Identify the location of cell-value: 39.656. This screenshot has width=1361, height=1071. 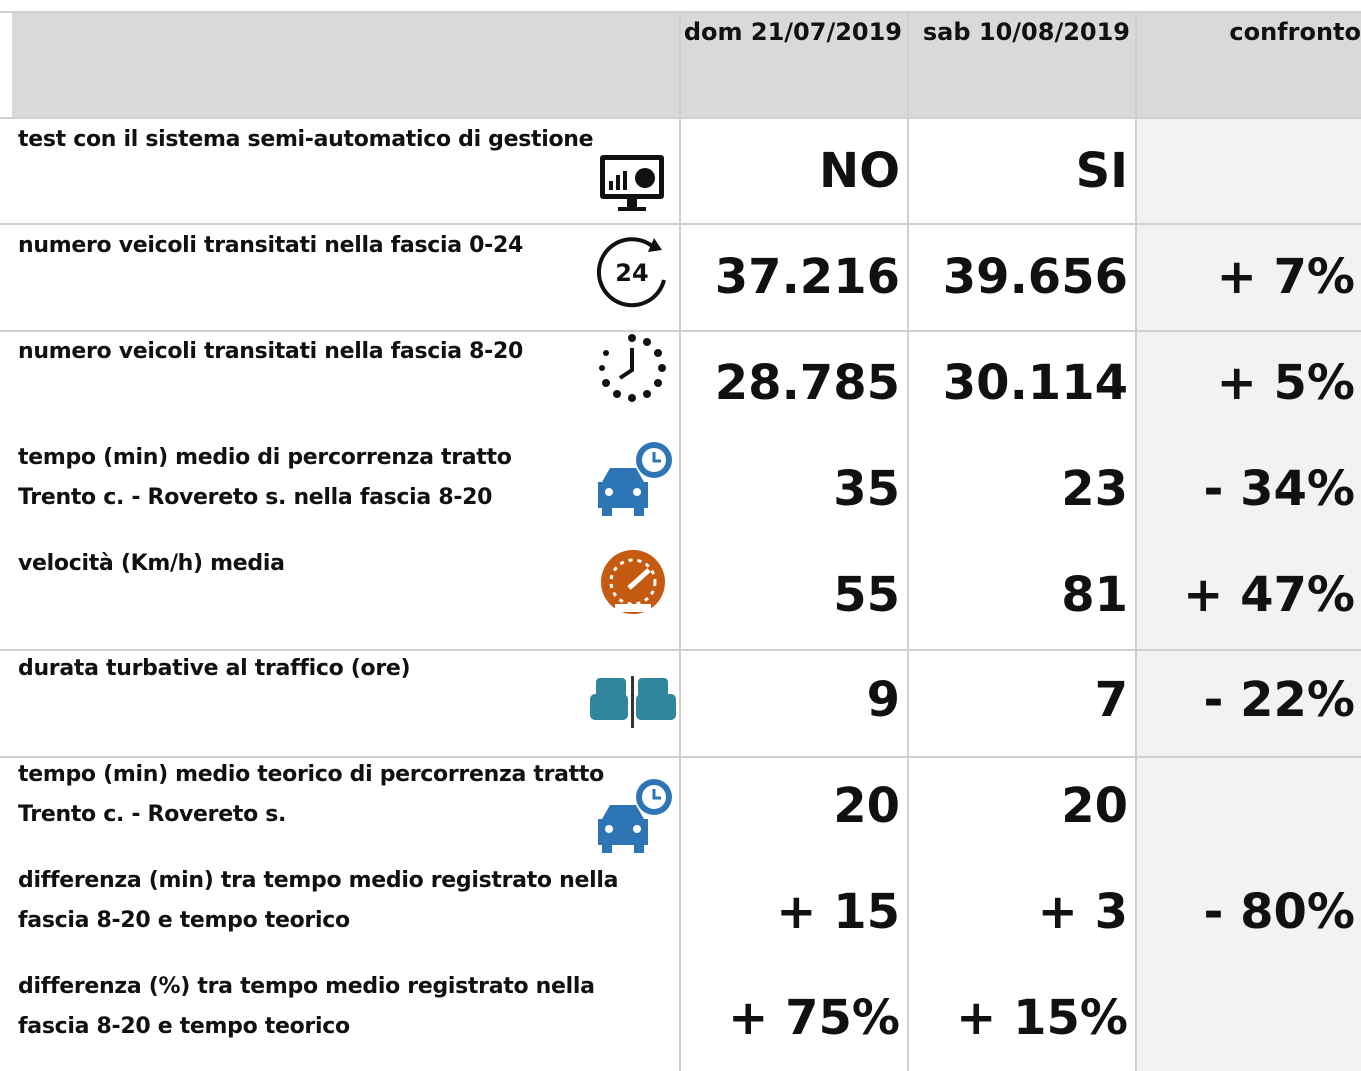
(1035, 276).